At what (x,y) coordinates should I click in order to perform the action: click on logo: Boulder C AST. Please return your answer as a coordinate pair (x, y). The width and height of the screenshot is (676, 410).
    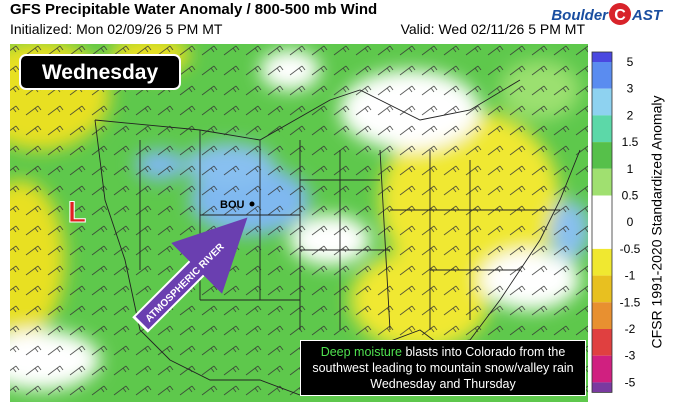
    Looking at the image, I should click on (607, 14).